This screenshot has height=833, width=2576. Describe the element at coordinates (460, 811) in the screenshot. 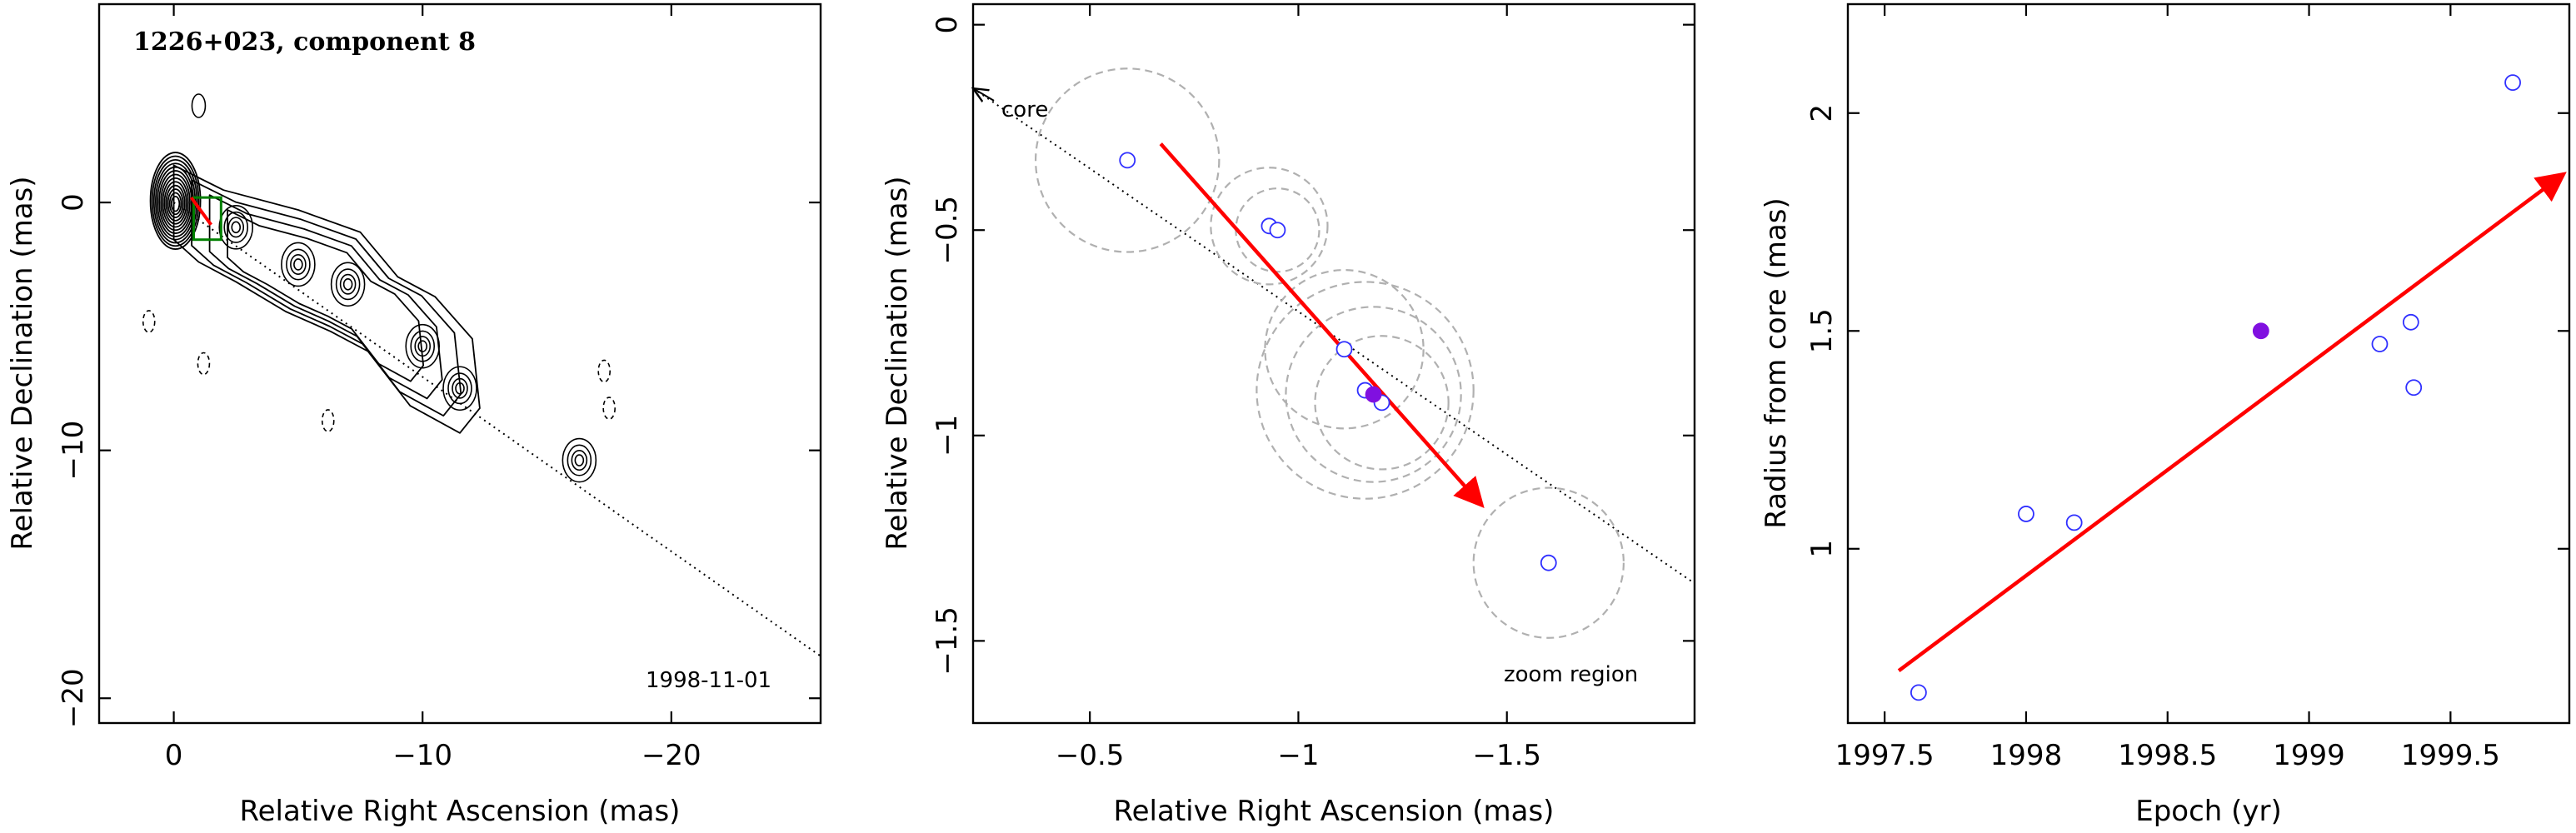

I see `panel1-xlabel: Relative Right Ascension (mas)` at that location.